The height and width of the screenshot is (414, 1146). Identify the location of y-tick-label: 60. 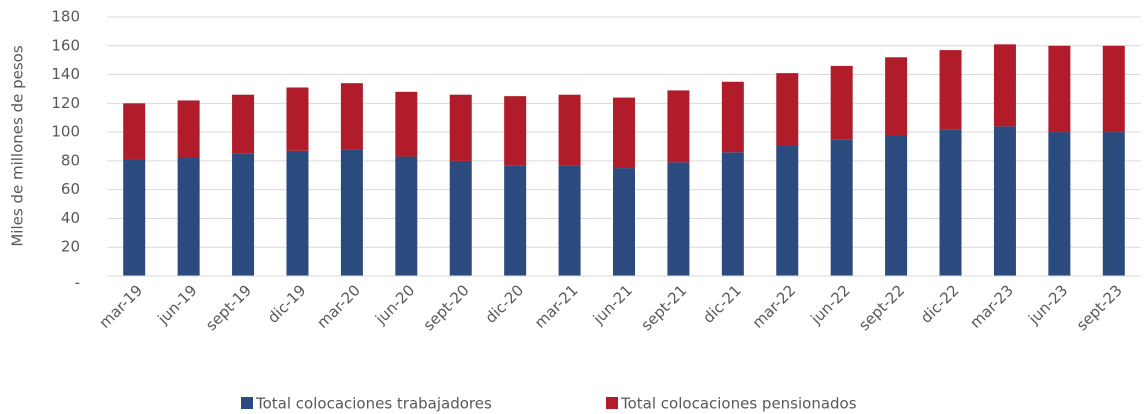
(70, 189).